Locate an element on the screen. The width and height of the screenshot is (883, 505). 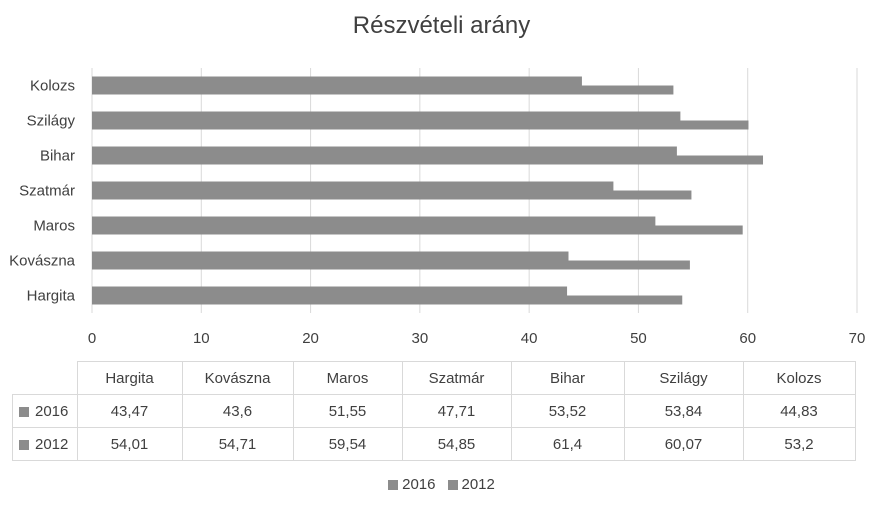
data-table-cell-2012-kolozs: 53,2 is located at coordinates (799, 444).